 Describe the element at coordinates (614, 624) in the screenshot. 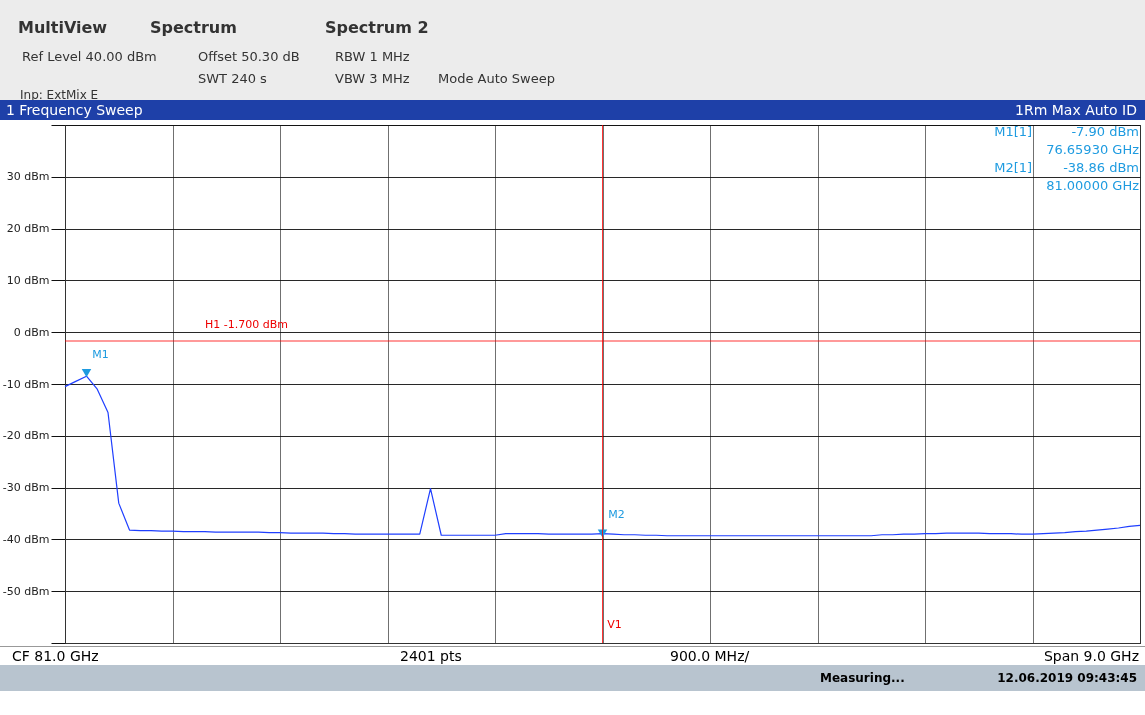

I see `annotation: V1` at that location.